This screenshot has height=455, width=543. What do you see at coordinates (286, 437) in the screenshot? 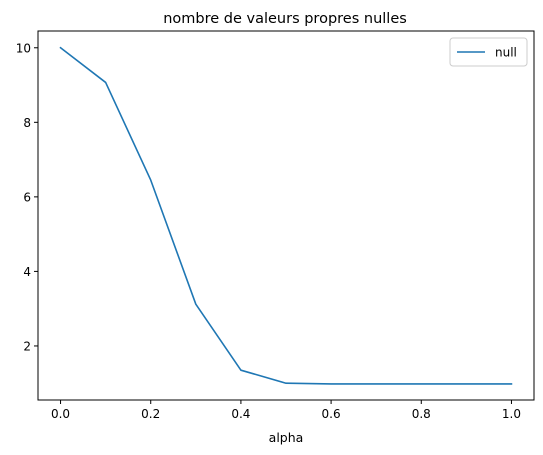
I see `x-axis-label: alpha` at bounding box center [286, 437].